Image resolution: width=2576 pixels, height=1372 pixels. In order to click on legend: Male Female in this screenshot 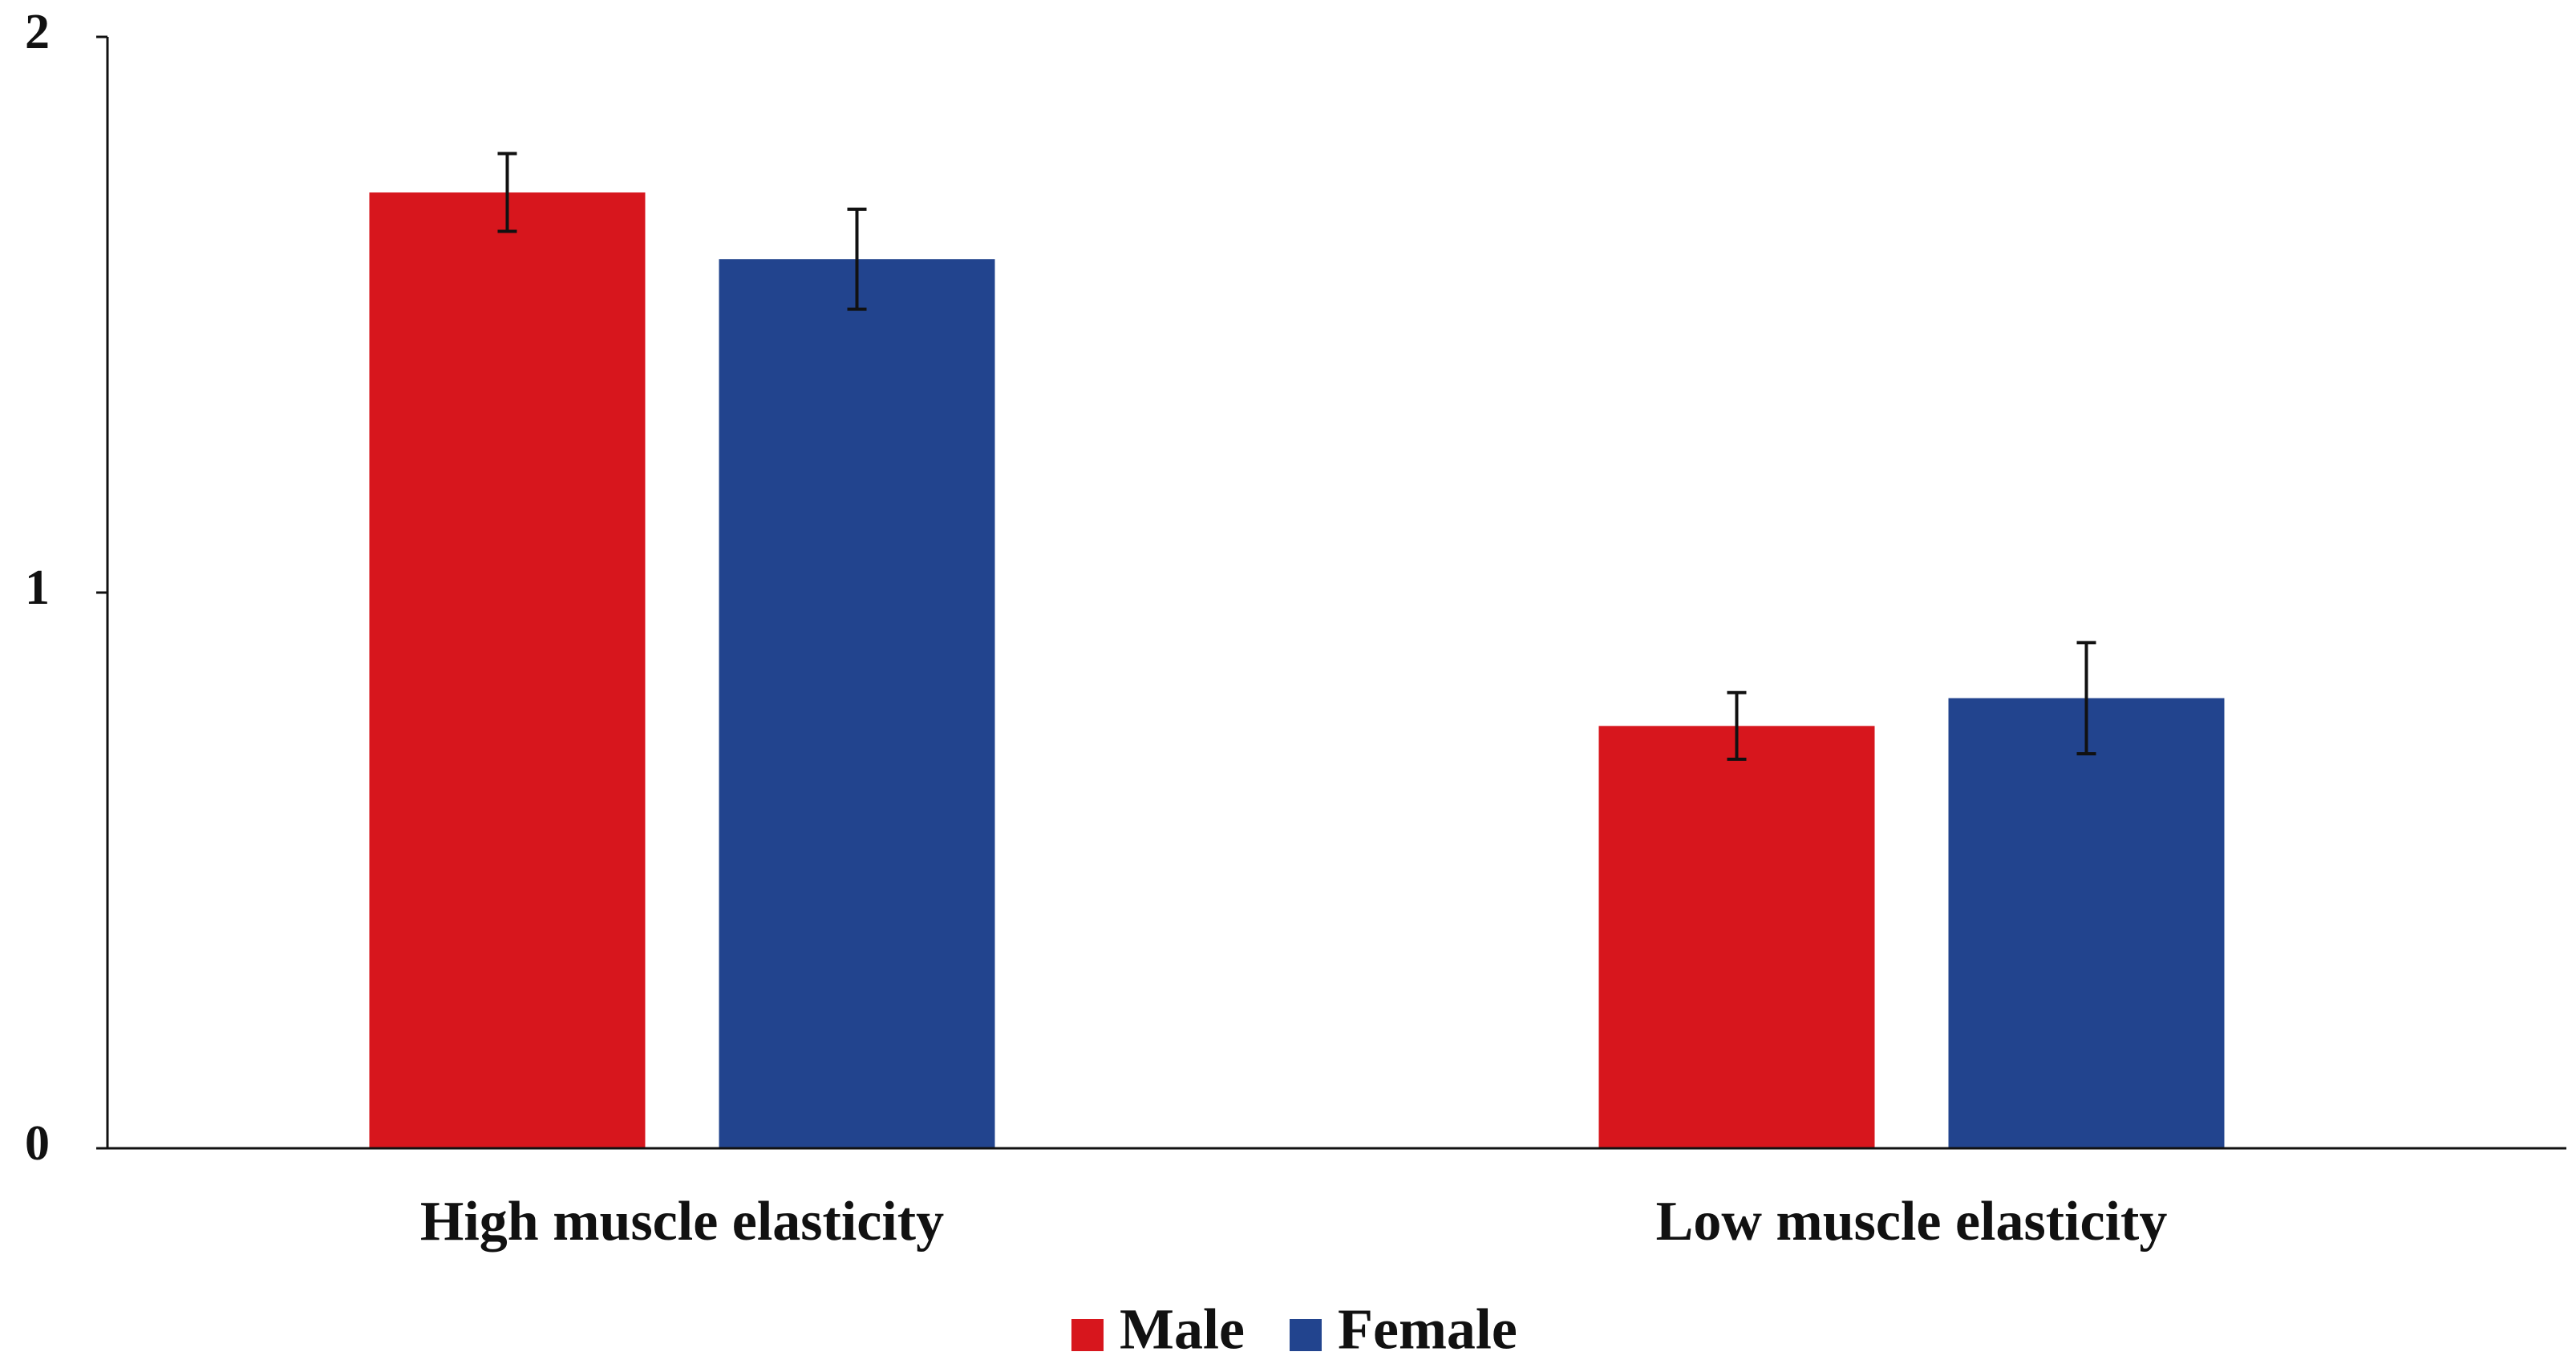, I will do `click(1294, 1329)`.